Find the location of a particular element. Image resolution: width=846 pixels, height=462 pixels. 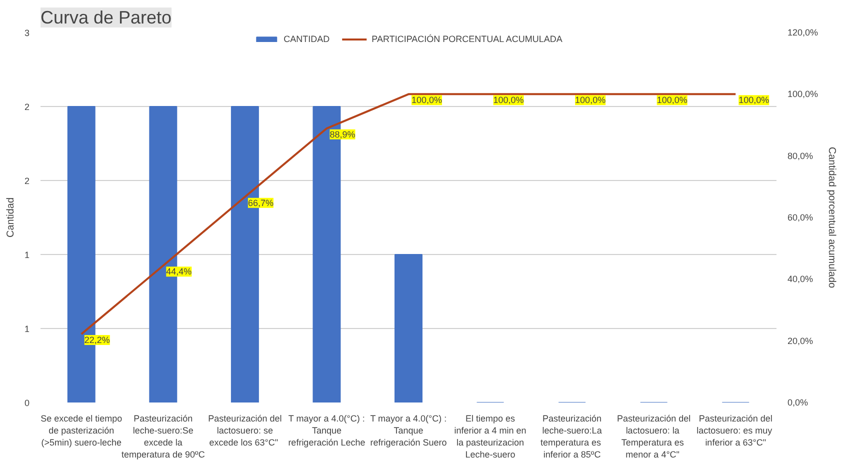

x-tick-label: T mayor a 4.0(°C) : Tanque refrigeración Leche is located at coordinates (327, 431).